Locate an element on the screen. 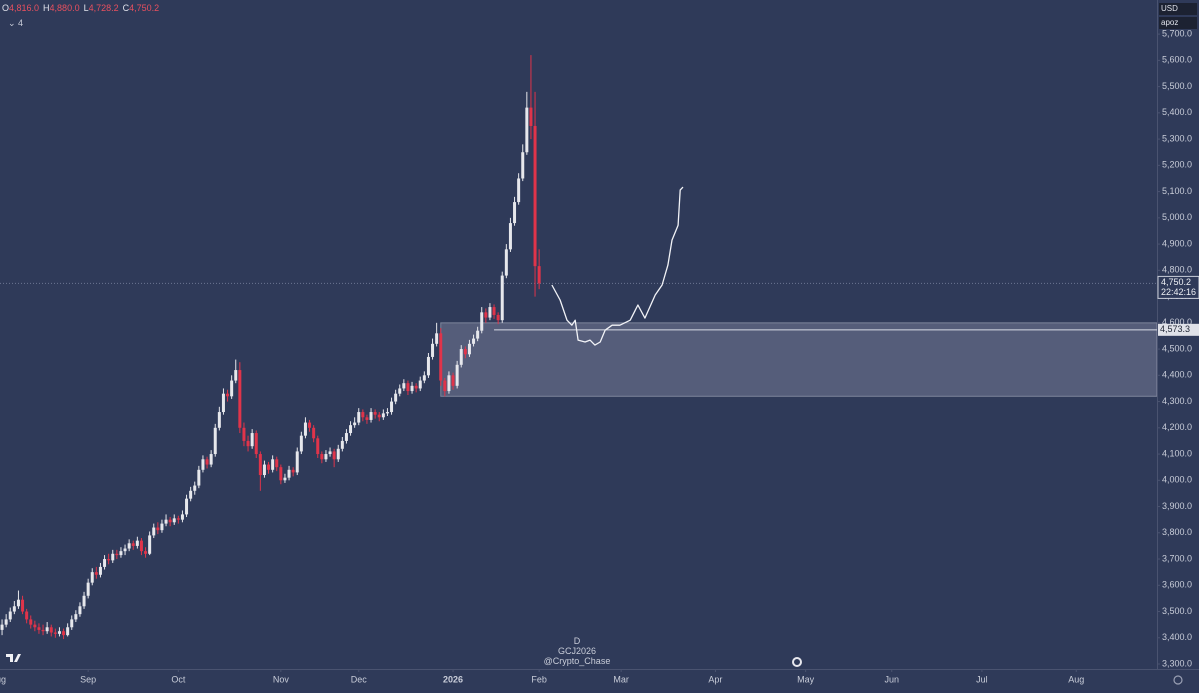 This screenshot has width=1199, height=693. x-tick-label: May is located at coordinates (806, 679).